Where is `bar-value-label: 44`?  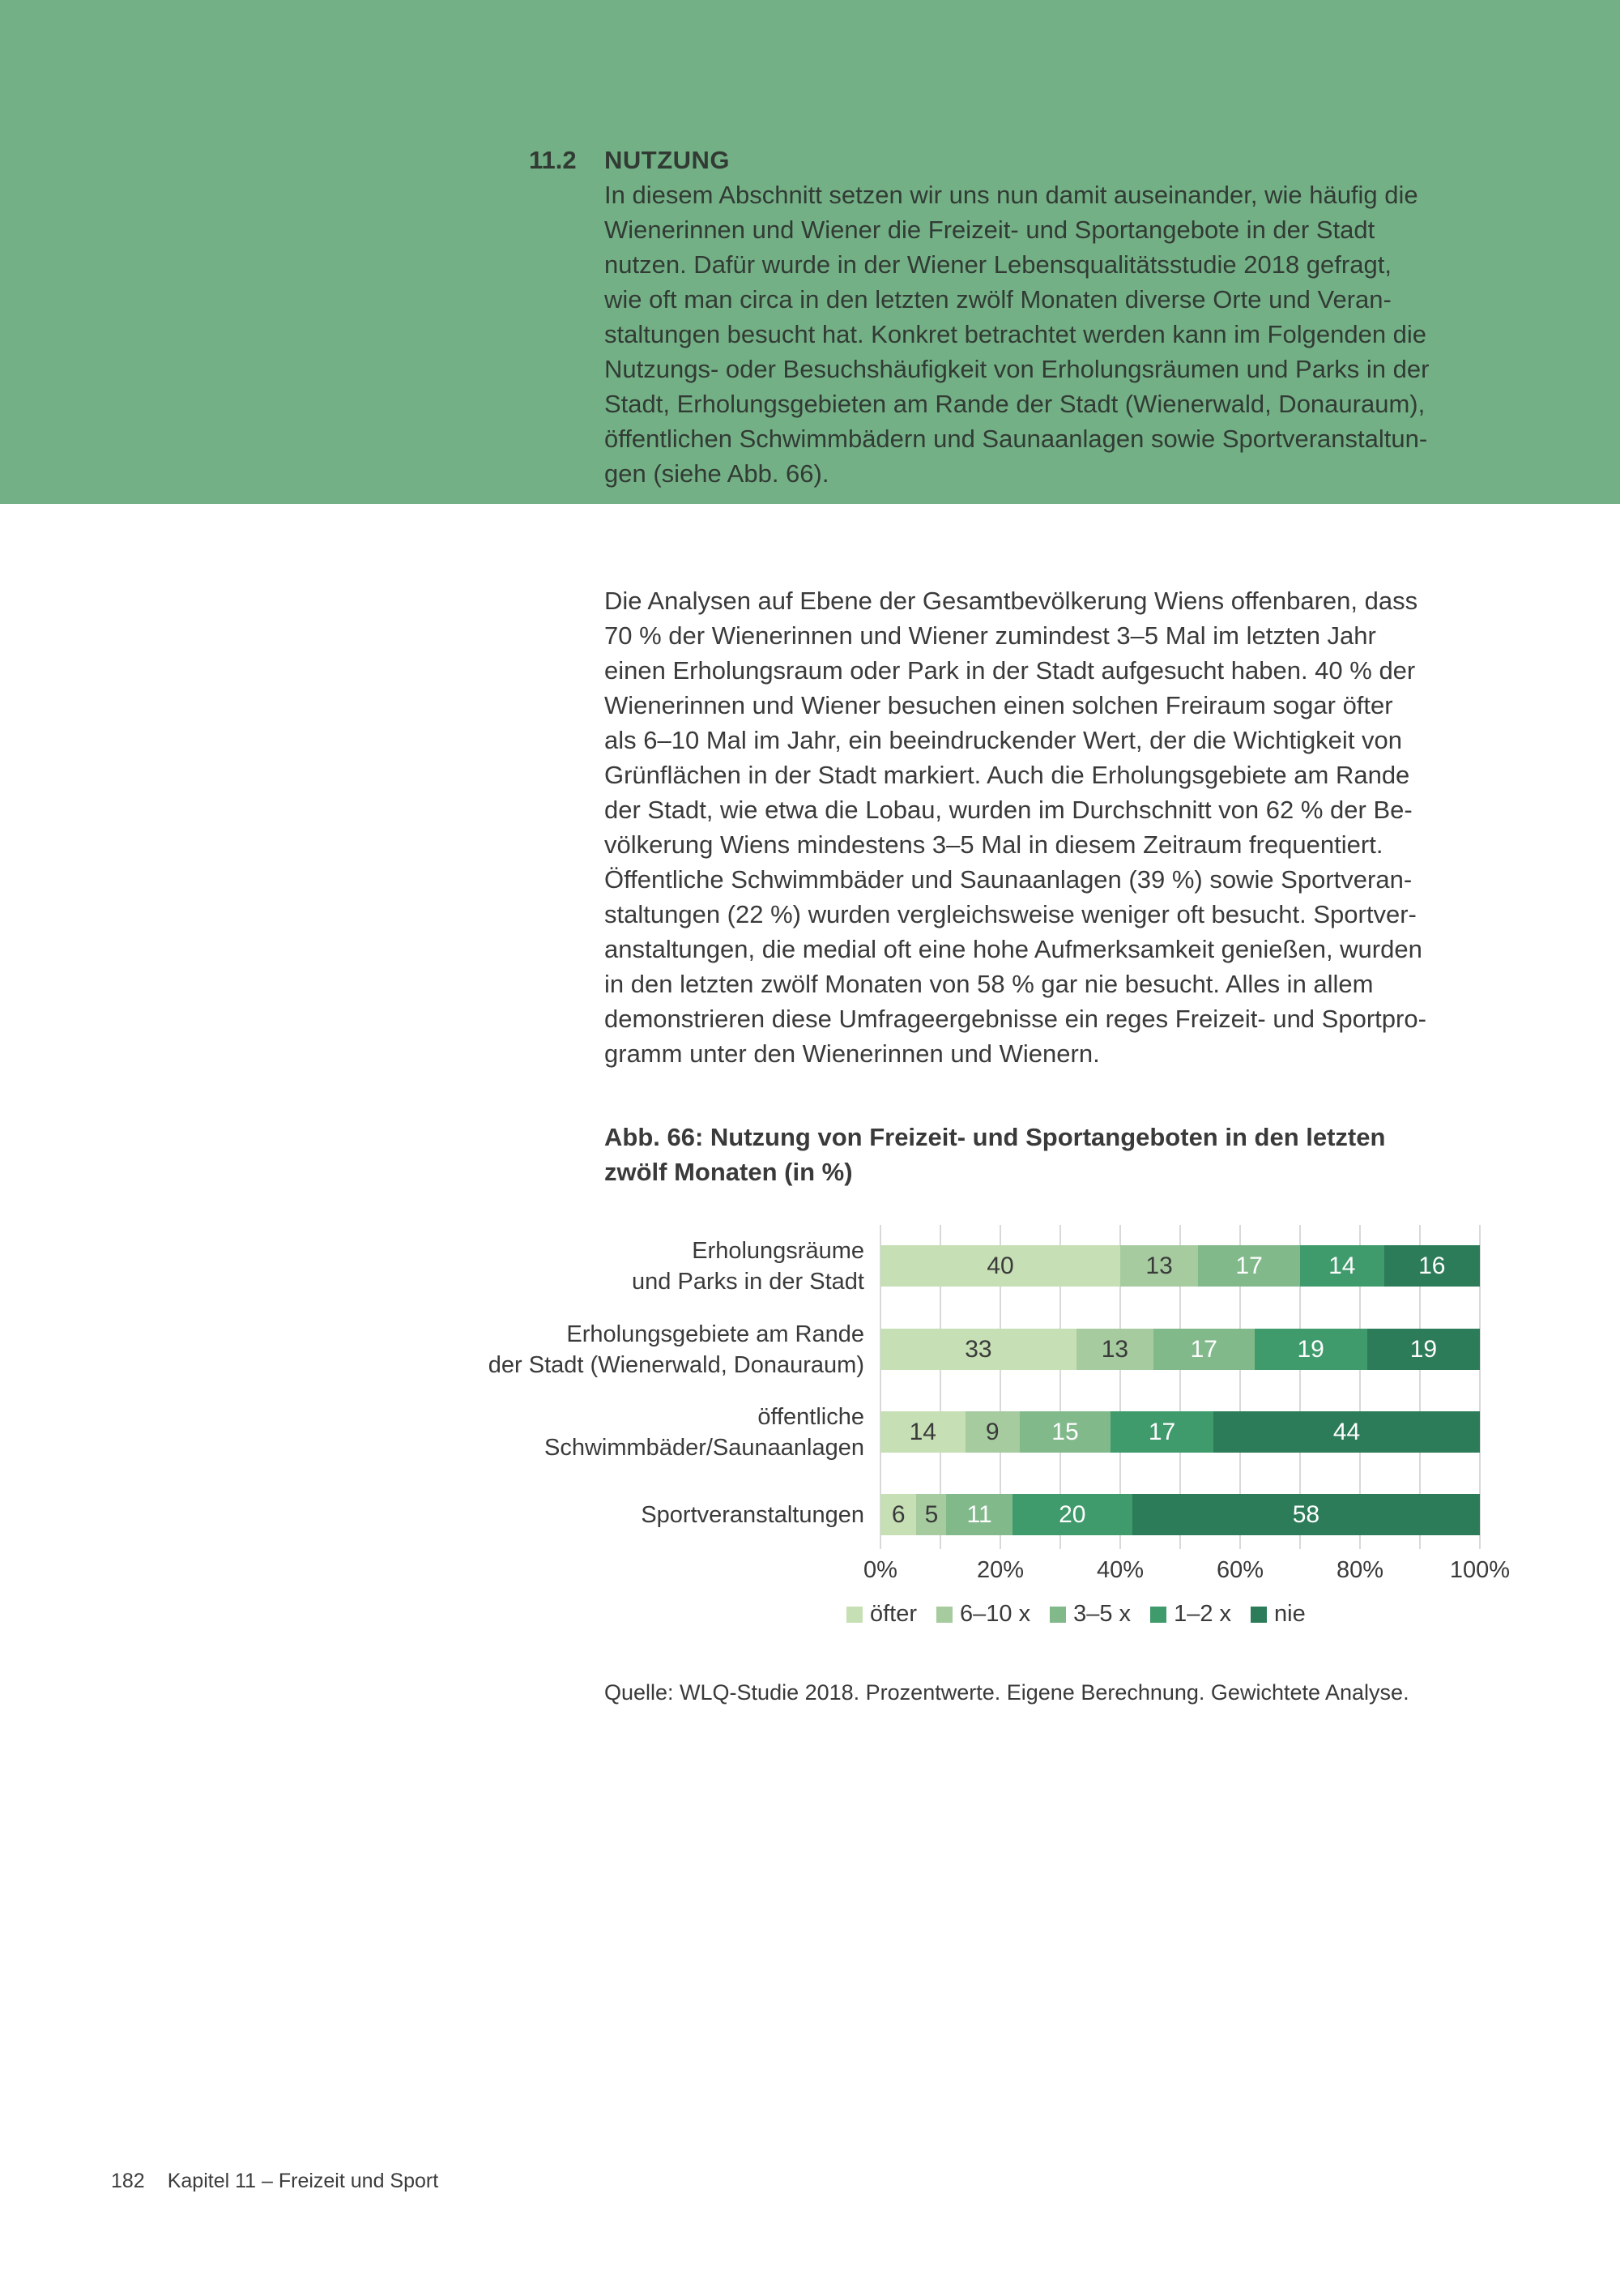
bar-value-label: 44 is located at coordinates (1346, 1431).